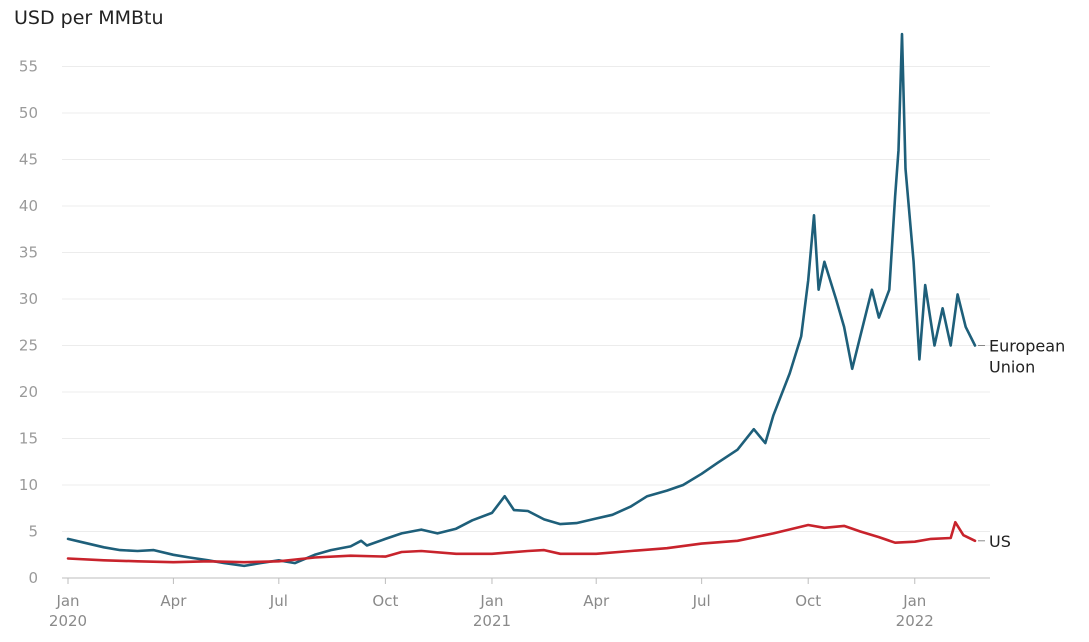 Image resolution: width=1089 pixels, height=642 pixels. I want to click on series-label-eu: European, so click(1027, 346).